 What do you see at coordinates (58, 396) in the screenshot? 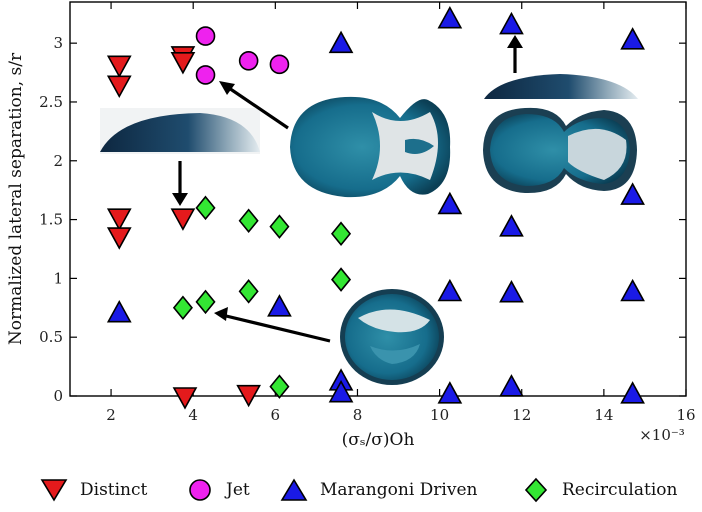
I see `y-tick-label: 0` at bounding box center [58, 396].